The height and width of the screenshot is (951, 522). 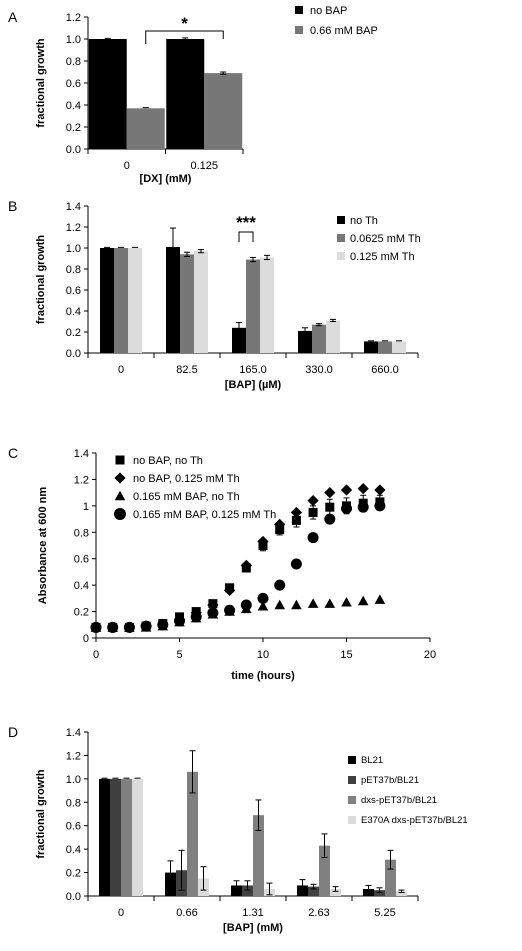 I want to click on legend-label: no BAP, so click(x=328, y=11).